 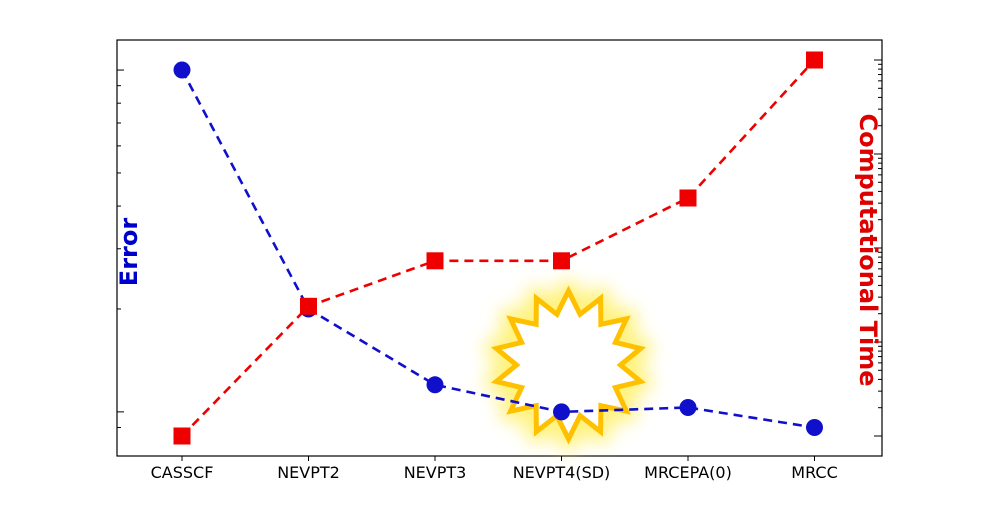 I want to click on x-tick-label: MRCC, so click(x=814, y=472).